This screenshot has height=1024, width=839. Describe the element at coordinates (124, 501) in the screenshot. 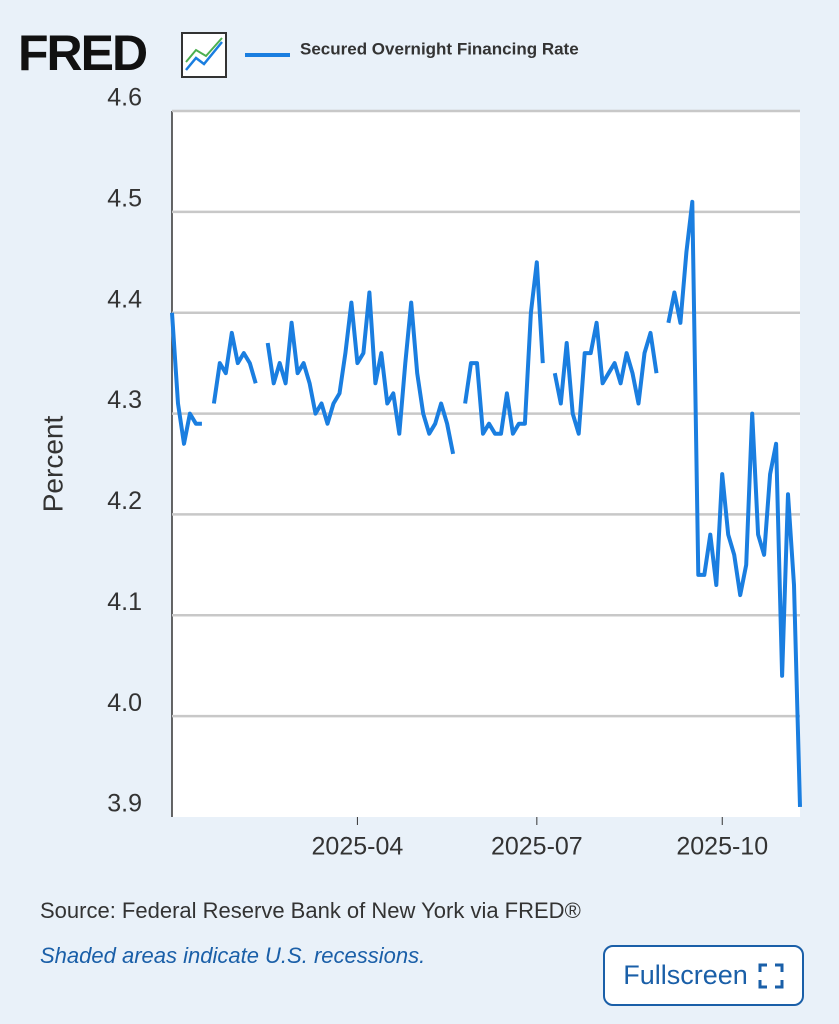

I see `y-tick-label: 4.2` at that location.